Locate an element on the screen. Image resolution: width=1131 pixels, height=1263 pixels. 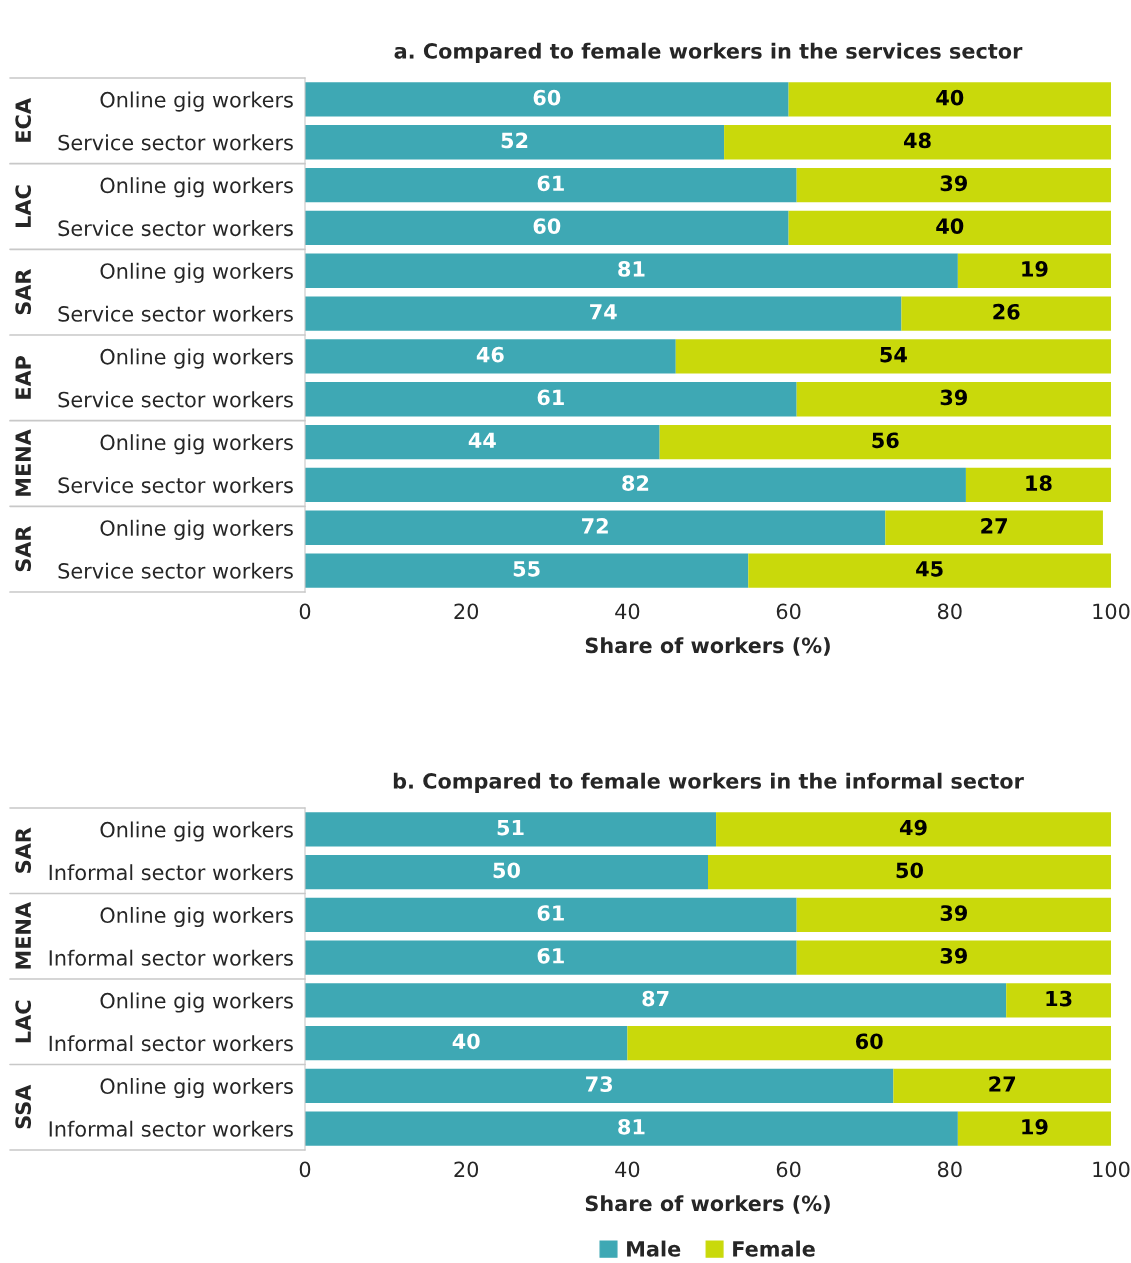
data-label: 72 is located at coordinates (595, 526).